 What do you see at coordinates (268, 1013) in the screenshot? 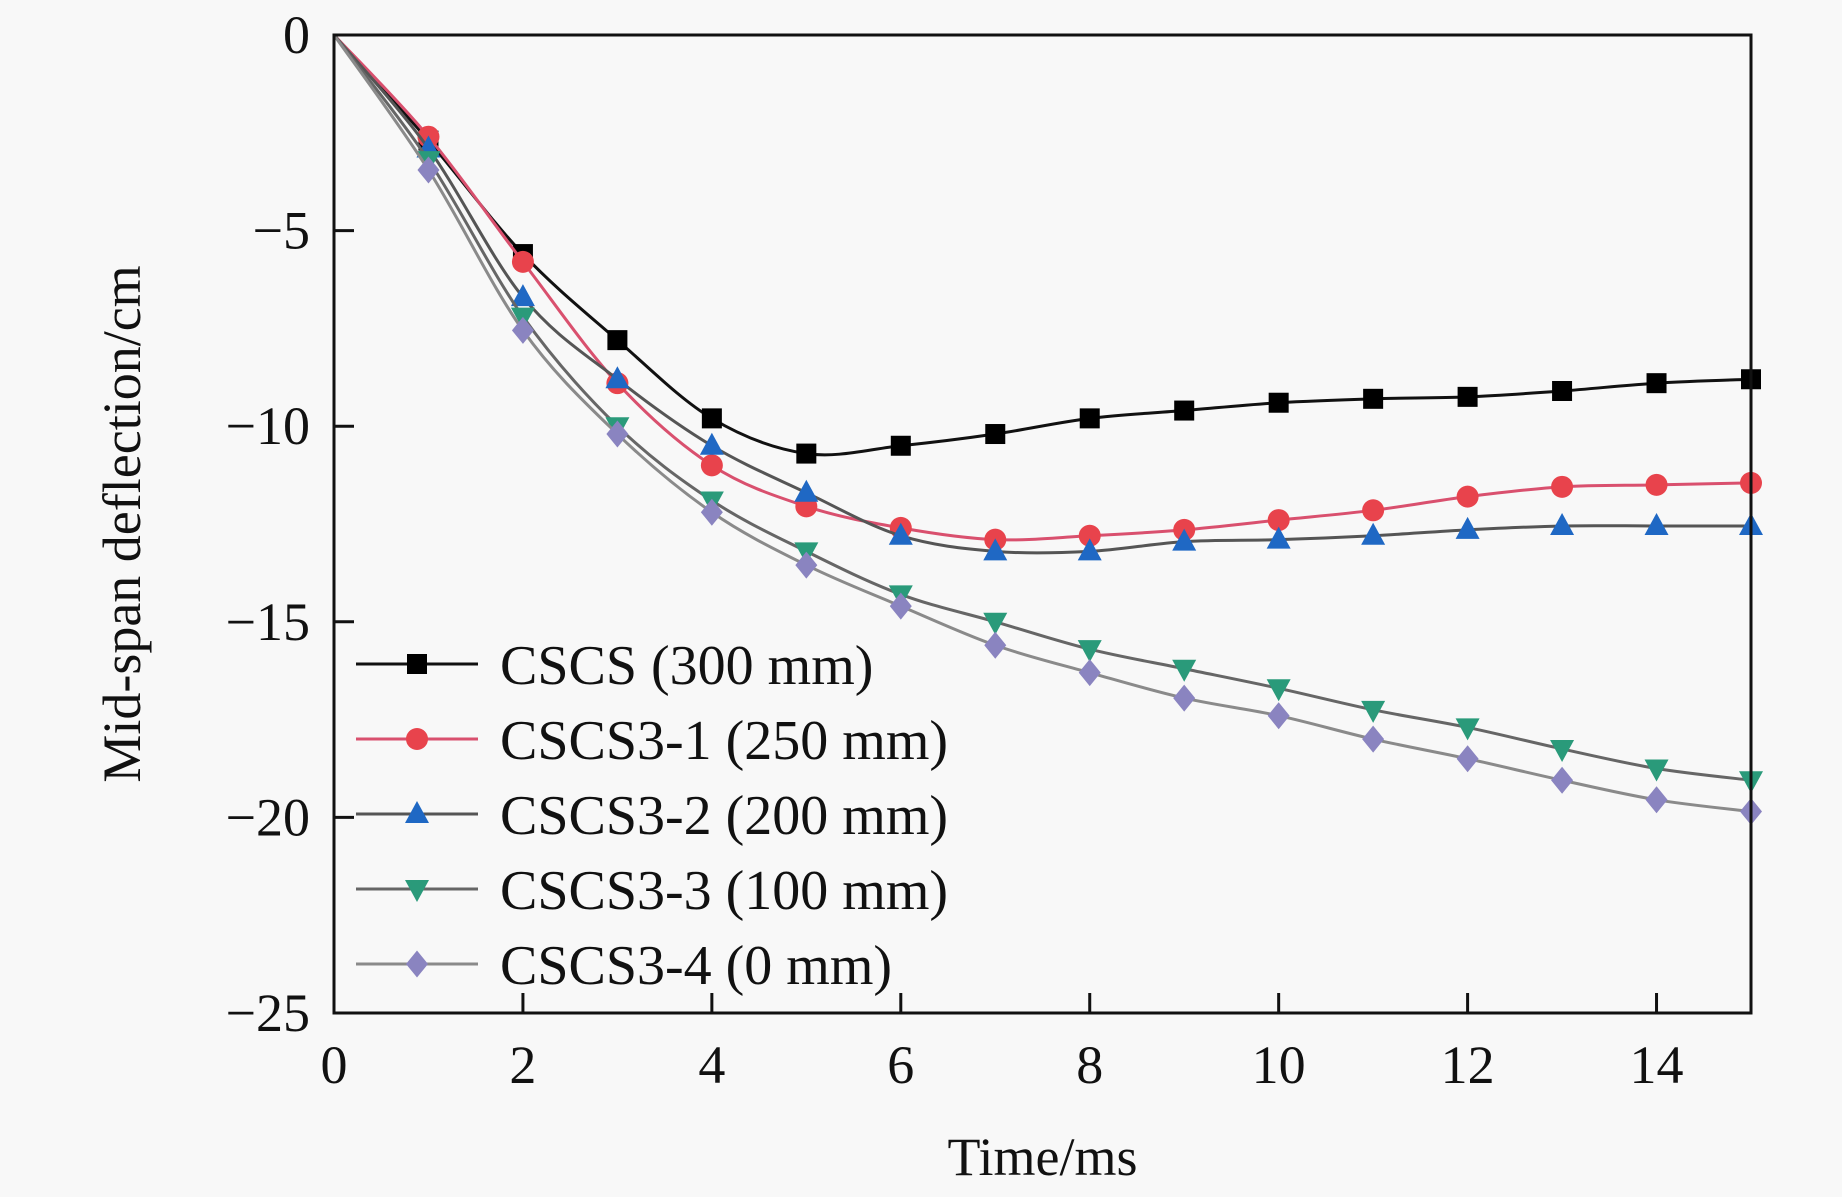
I see `y-tick-label: −25` at bounding box center [268, 1013].